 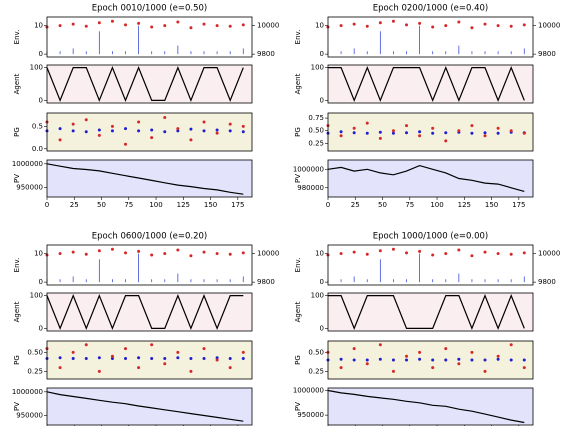 What do you see at coordinates (17, 37) in the screenshot?
I see `y-axis-label: Env.` at bounding box center [17, 37].